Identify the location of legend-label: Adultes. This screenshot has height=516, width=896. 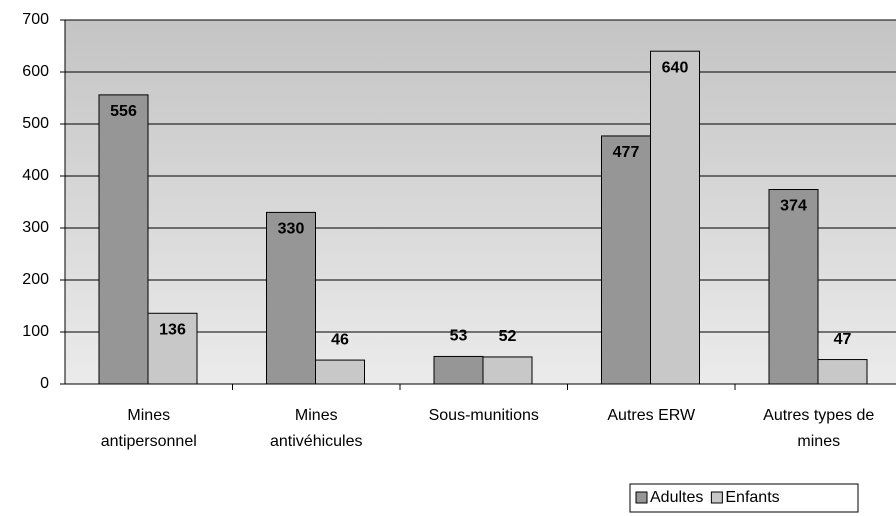
(676, 497).